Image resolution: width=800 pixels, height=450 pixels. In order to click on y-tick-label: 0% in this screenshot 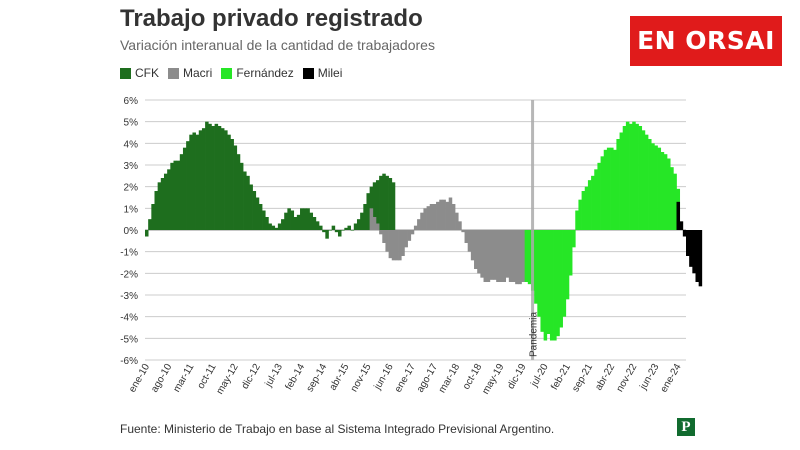, I will do `click(131, 231)`.